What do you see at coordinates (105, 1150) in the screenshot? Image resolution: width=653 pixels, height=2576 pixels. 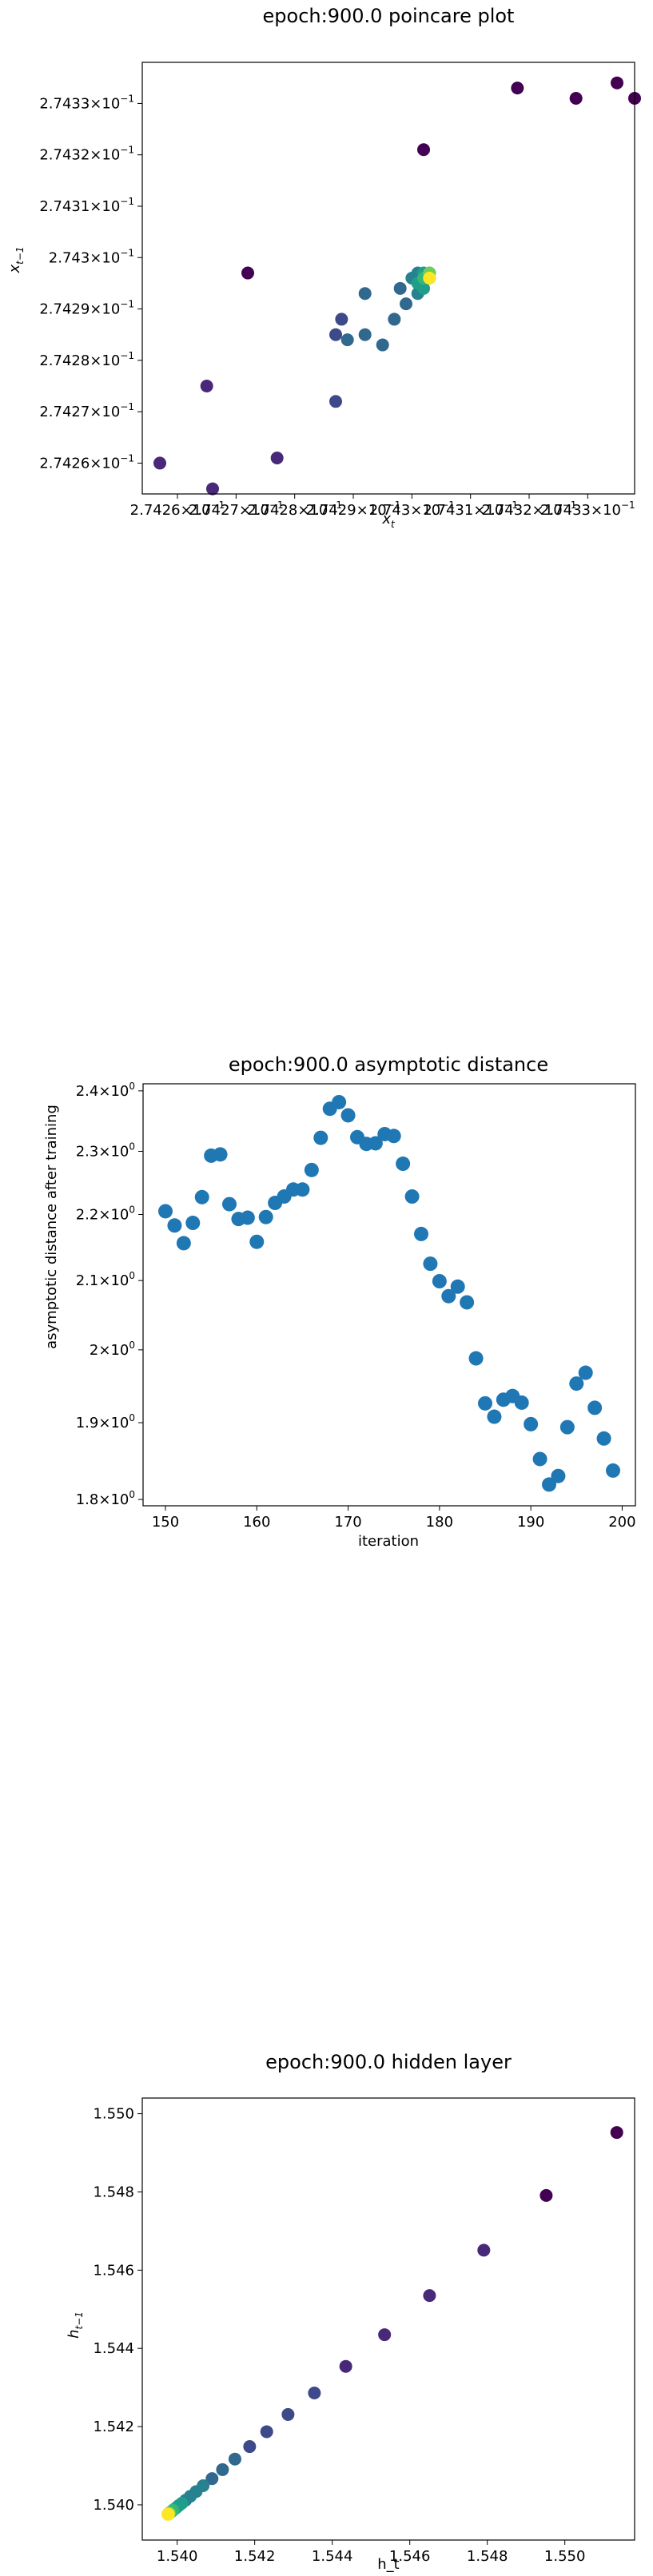 I see `y-tick-label: 2.3×100` at bounding box center [105, 1150].